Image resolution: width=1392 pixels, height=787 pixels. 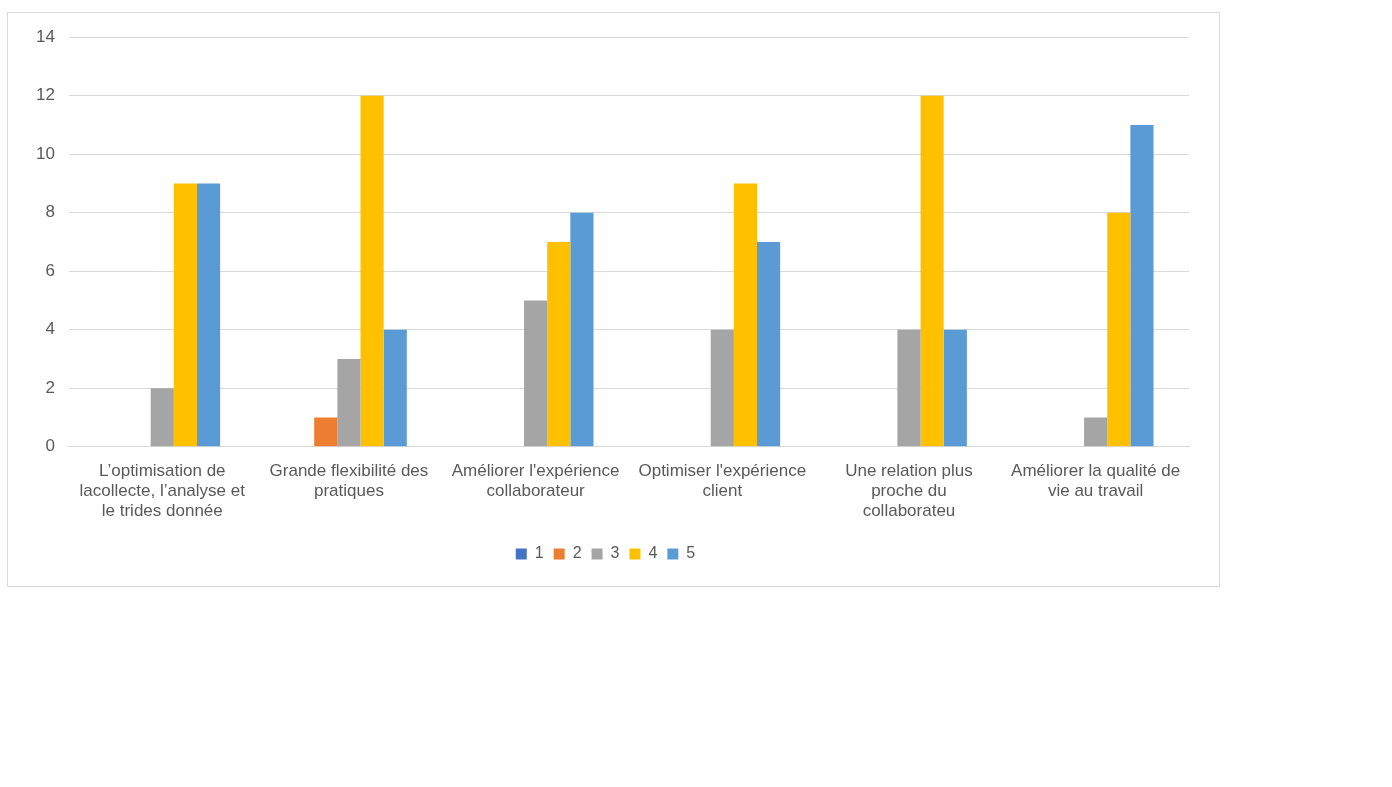 What do you see at coordinates (162, 490) in the screenshot?
I see `x-tick-label: L’optimisation de lacollecte, l’analyse et le trides donnée` at bounding box center [162, 490].